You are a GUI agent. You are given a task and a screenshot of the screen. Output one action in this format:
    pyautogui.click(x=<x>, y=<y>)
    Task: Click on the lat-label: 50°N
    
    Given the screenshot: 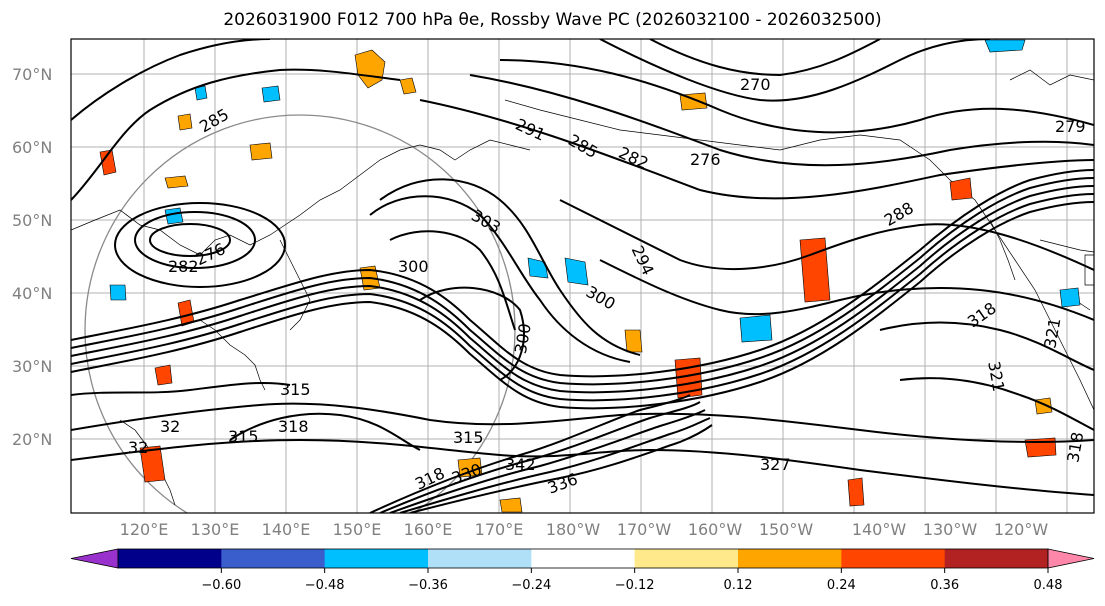 What is the action you would take?
    pyautogui.click(x=32, y=220)
    